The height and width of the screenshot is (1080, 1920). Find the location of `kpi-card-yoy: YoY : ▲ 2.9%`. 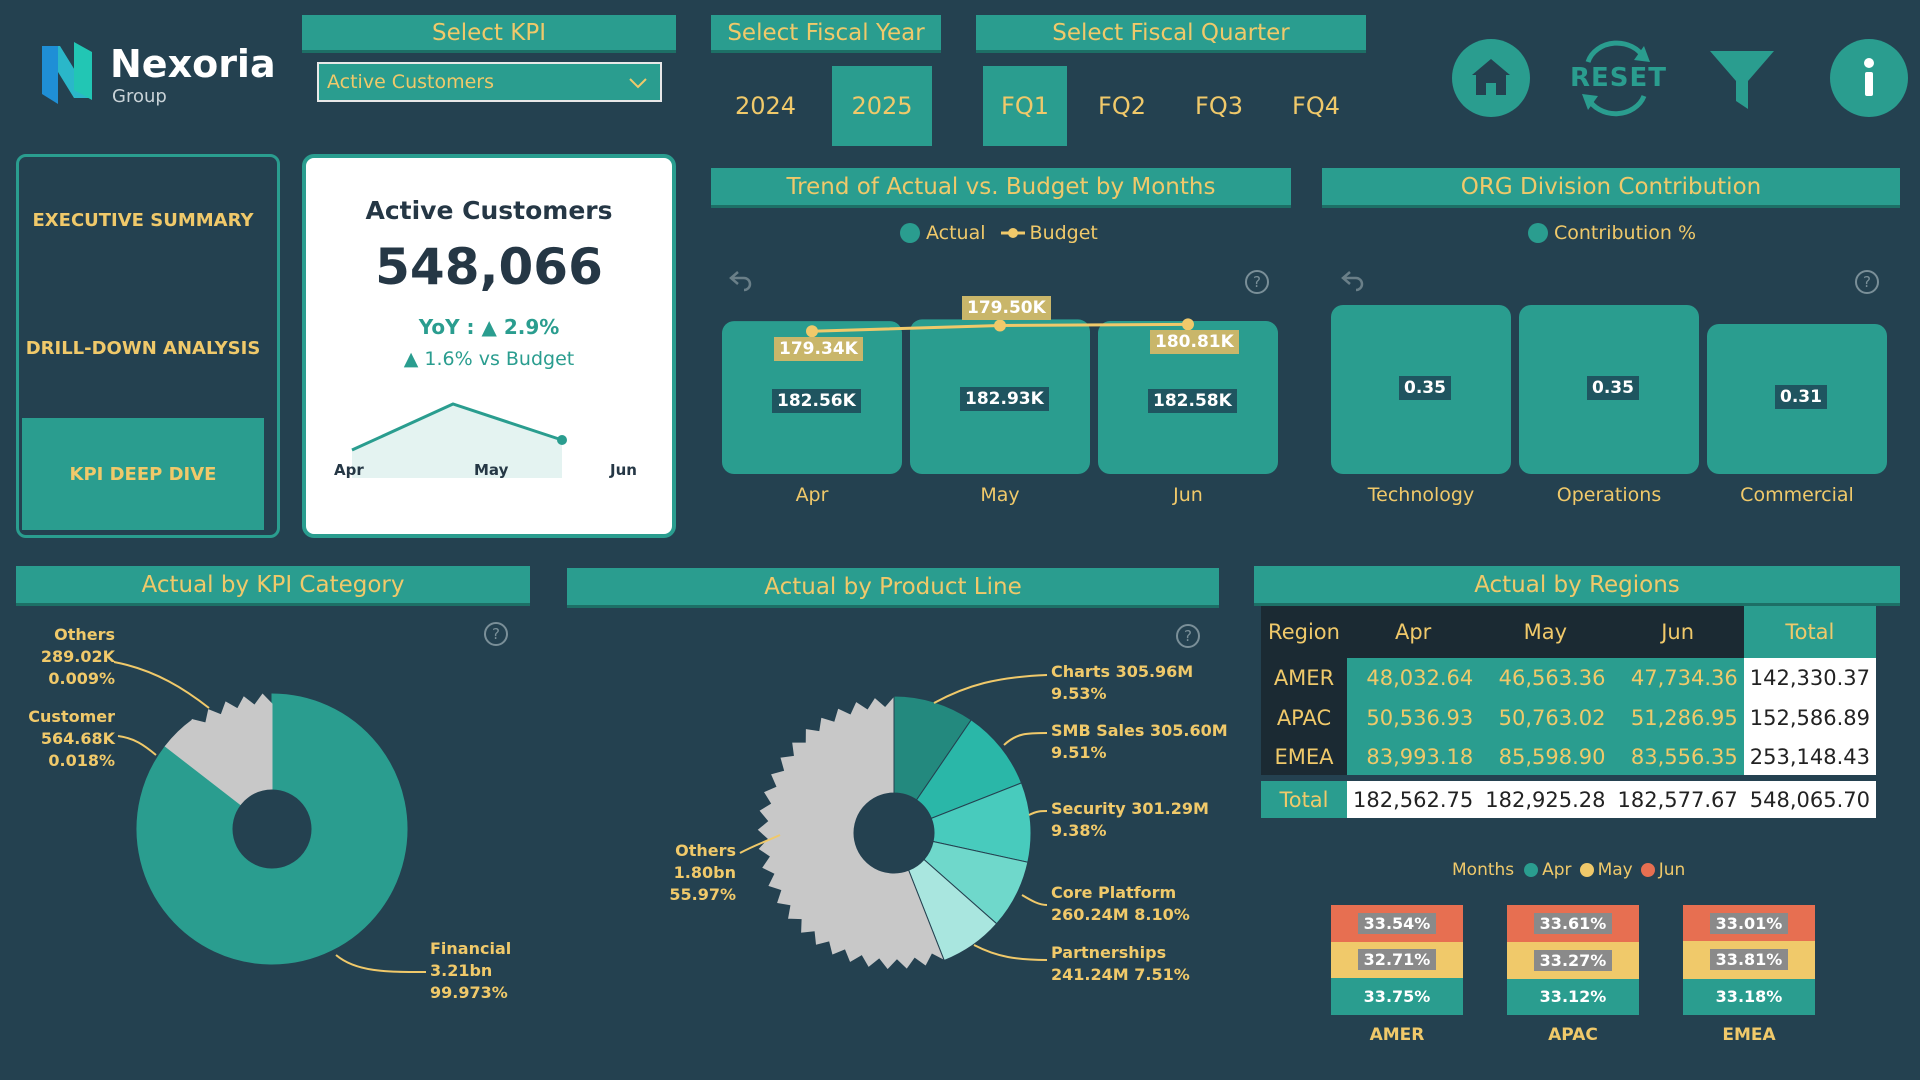

kpi-card-yoy: YoY : ▲ 2.9% is located at coordinates (489, 327).